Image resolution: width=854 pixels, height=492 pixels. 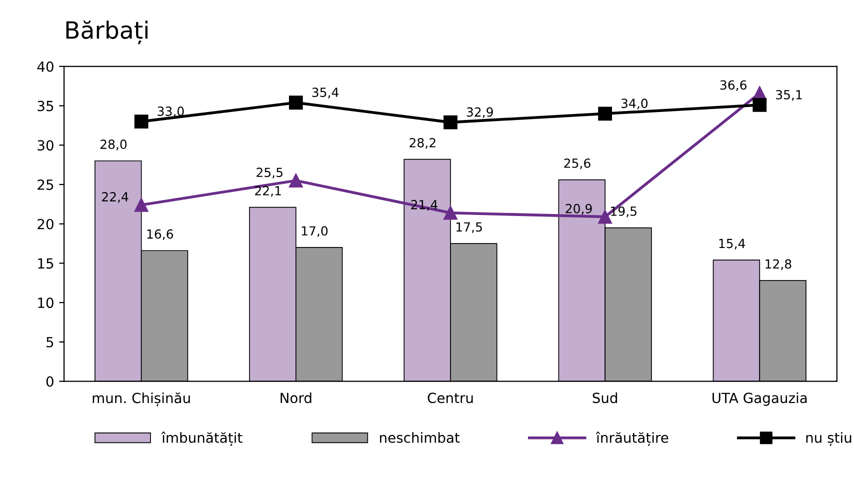 What do you see at coordinates (268, 191) in the screenshot?
I see `data-label: 22,1` at bounding box center [268, 191].